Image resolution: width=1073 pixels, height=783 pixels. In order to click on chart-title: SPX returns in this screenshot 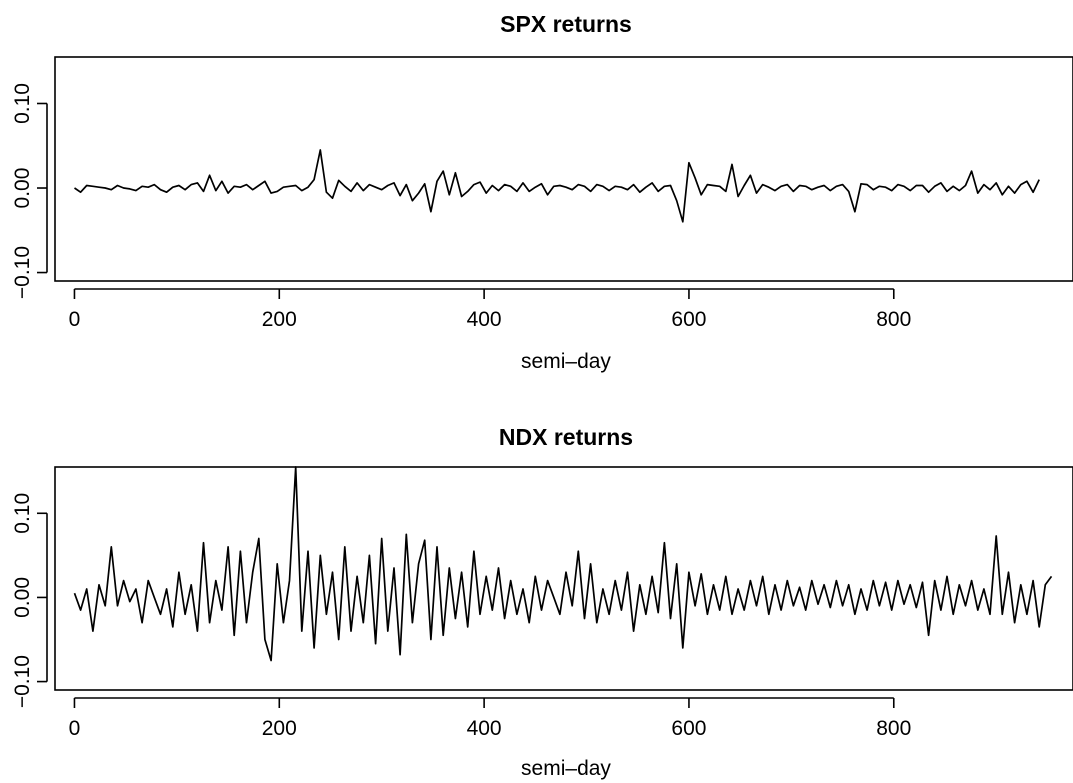, I will do `click(566, 24)`.